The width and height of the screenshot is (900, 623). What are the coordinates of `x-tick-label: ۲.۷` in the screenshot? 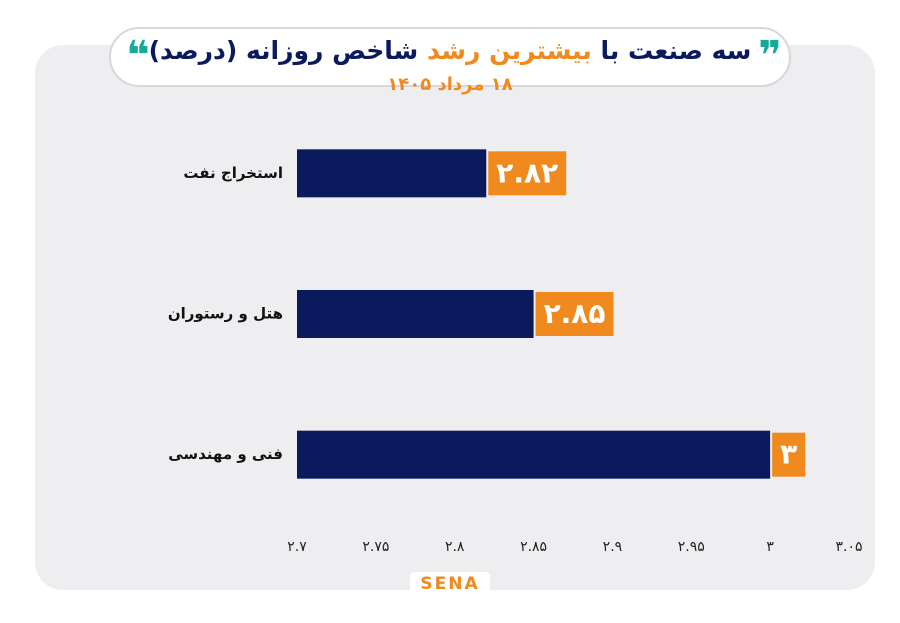 It's located at (297, 547).